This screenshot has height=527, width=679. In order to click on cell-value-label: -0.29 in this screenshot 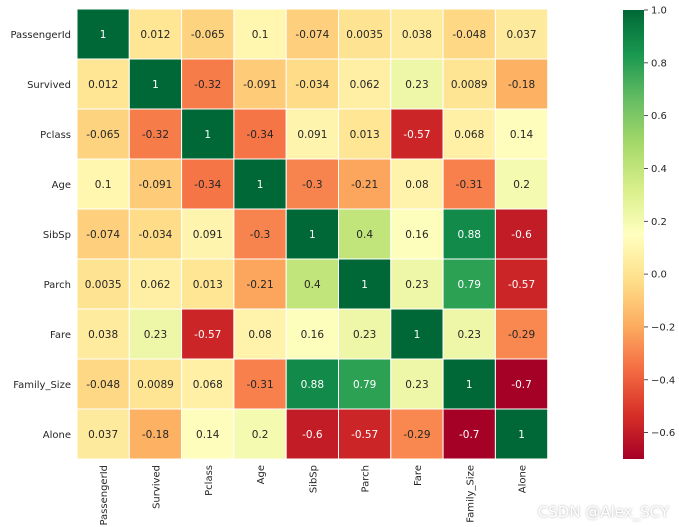, I will do `click(521, 335)`.